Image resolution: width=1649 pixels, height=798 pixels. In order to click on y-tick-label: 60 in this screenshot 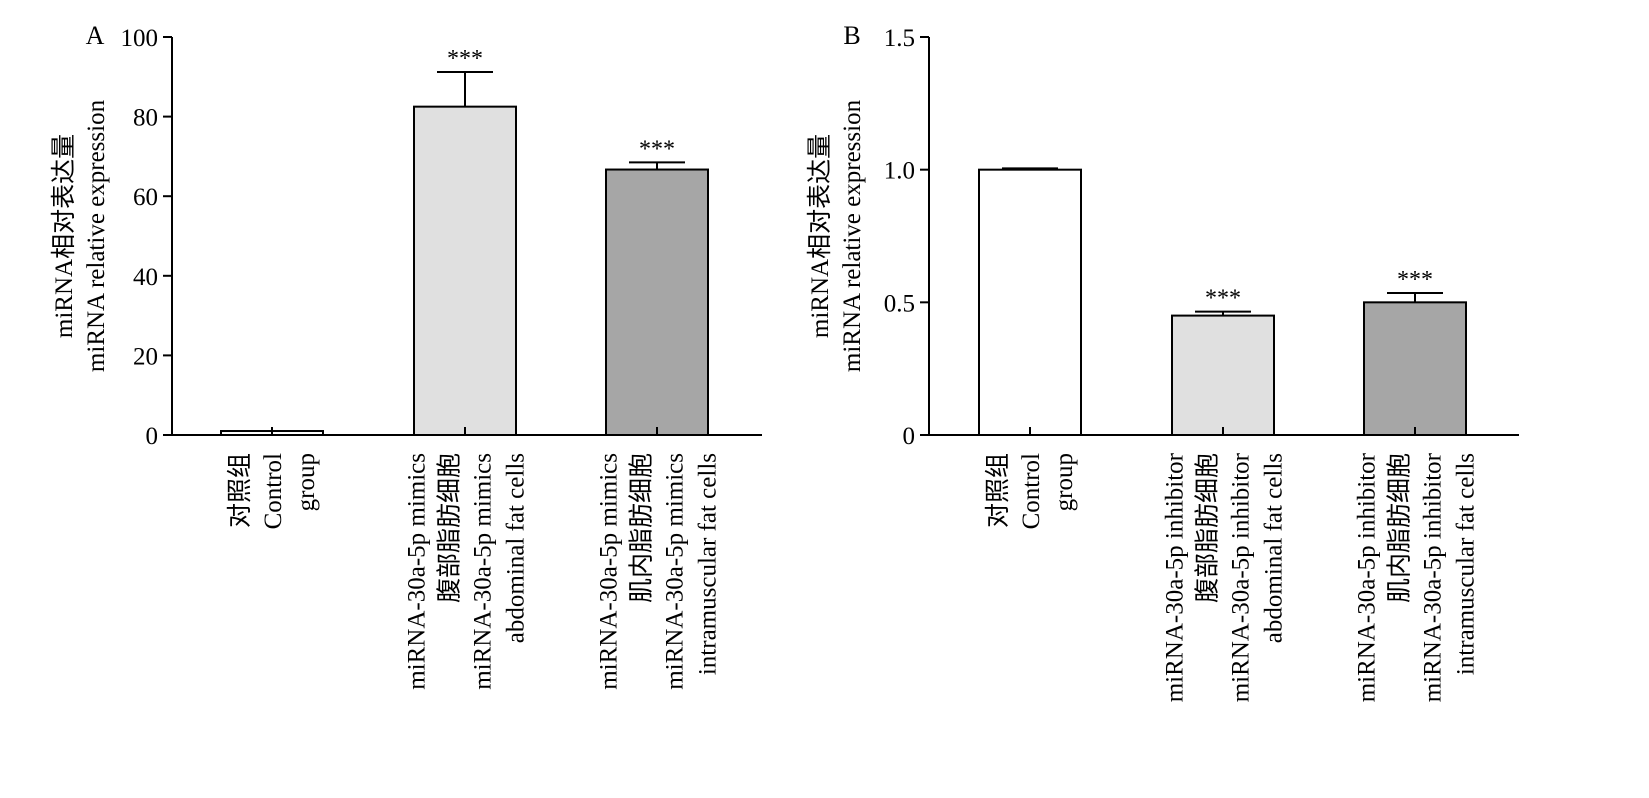, I will do `click(145, 197)`.